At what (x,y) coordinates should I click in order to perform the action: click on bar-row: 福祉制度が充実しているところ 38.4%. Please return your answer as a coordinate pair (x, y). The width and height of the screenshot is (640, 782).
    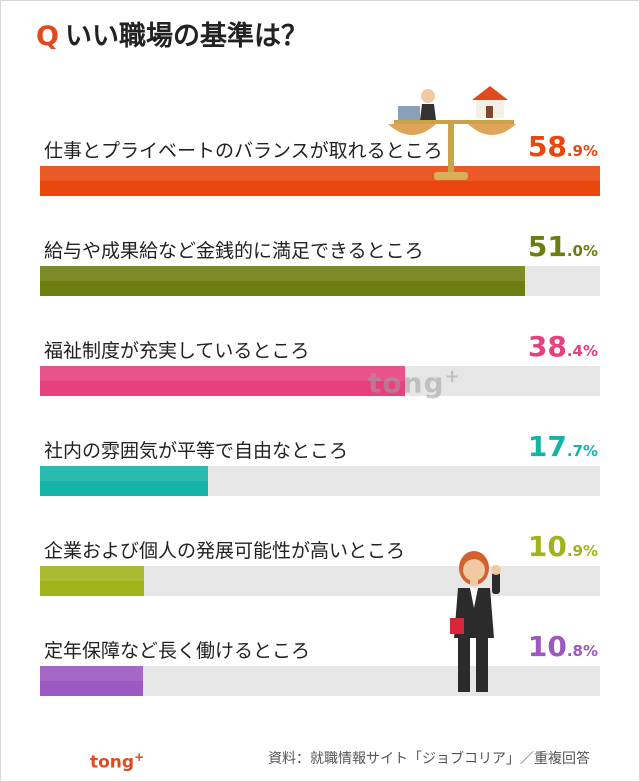
    Looking at the image, I should click on (320, 373).